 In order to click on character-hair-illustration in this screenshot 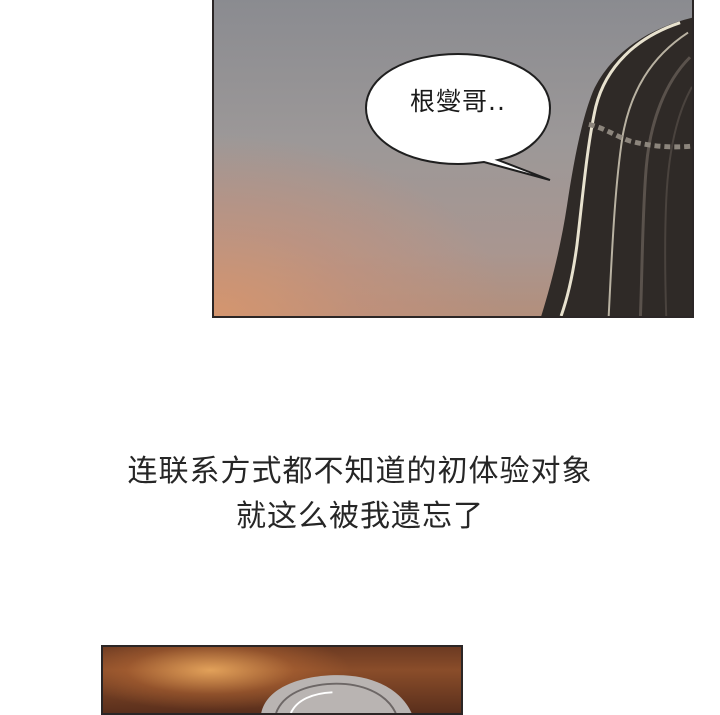, I will do `click(616, 166)`.